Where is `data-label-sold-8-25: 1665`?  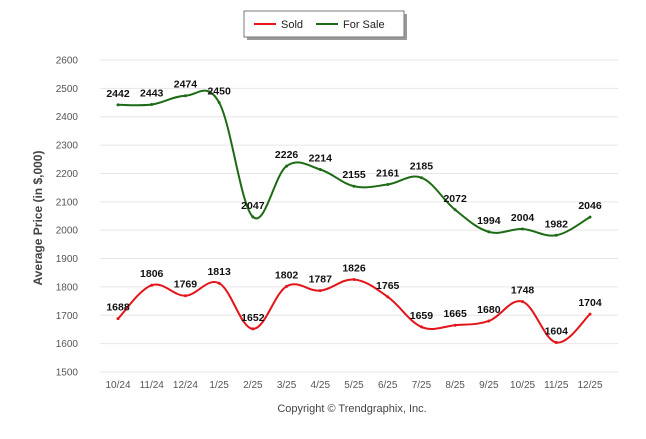
data-label-sold-8-25: 1665 is located at coordinates (455, 314).